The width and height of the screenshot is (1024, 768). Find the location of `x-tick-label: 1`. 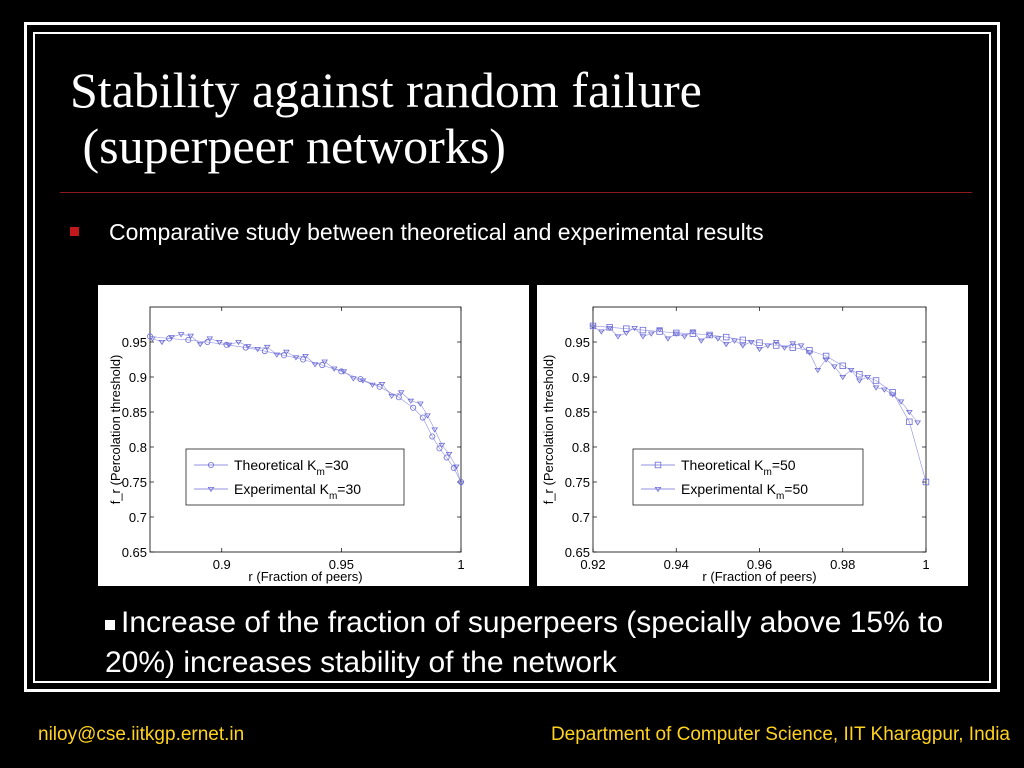

x-tick-label: 1 is located at coordinates (460, 564).